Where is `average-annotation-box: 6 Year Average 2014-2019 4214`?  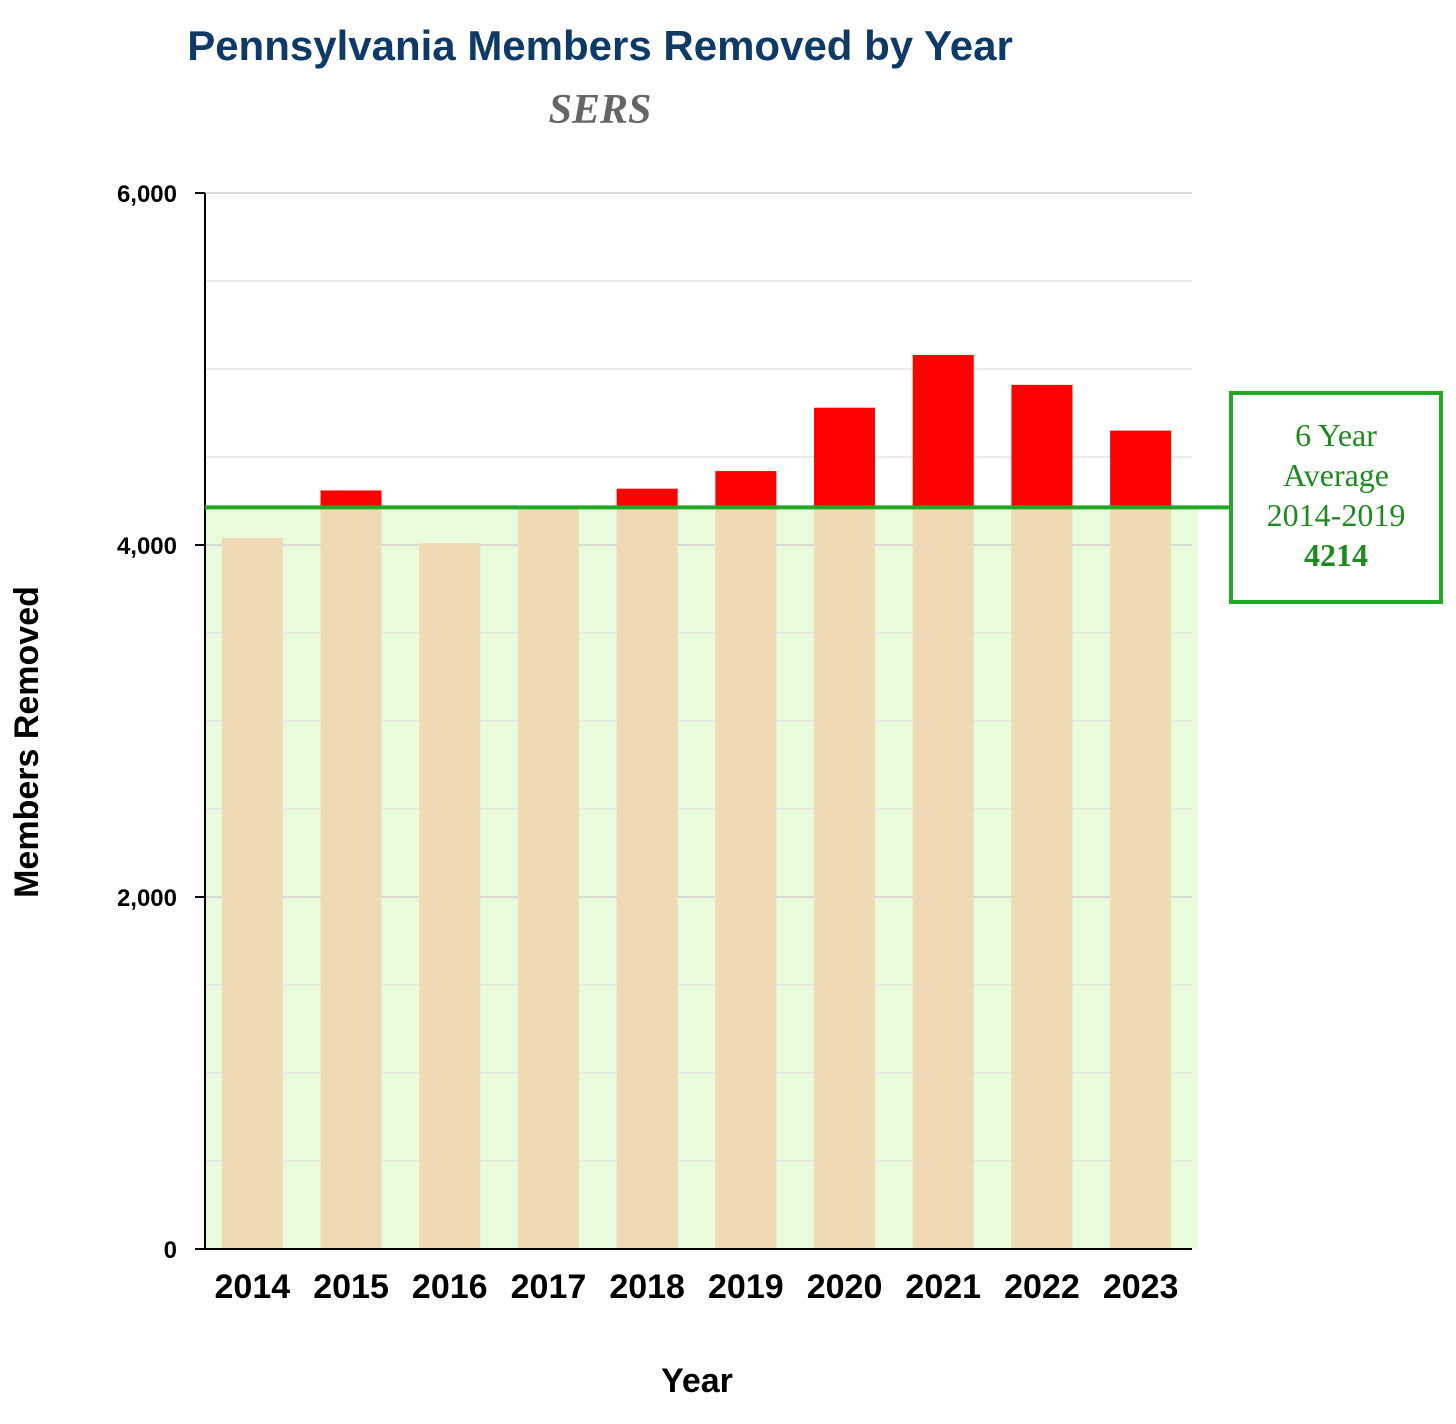
average-annotation-box: 6 Year Average 2014-2019 4214 is located at coordinates (1336, 497).